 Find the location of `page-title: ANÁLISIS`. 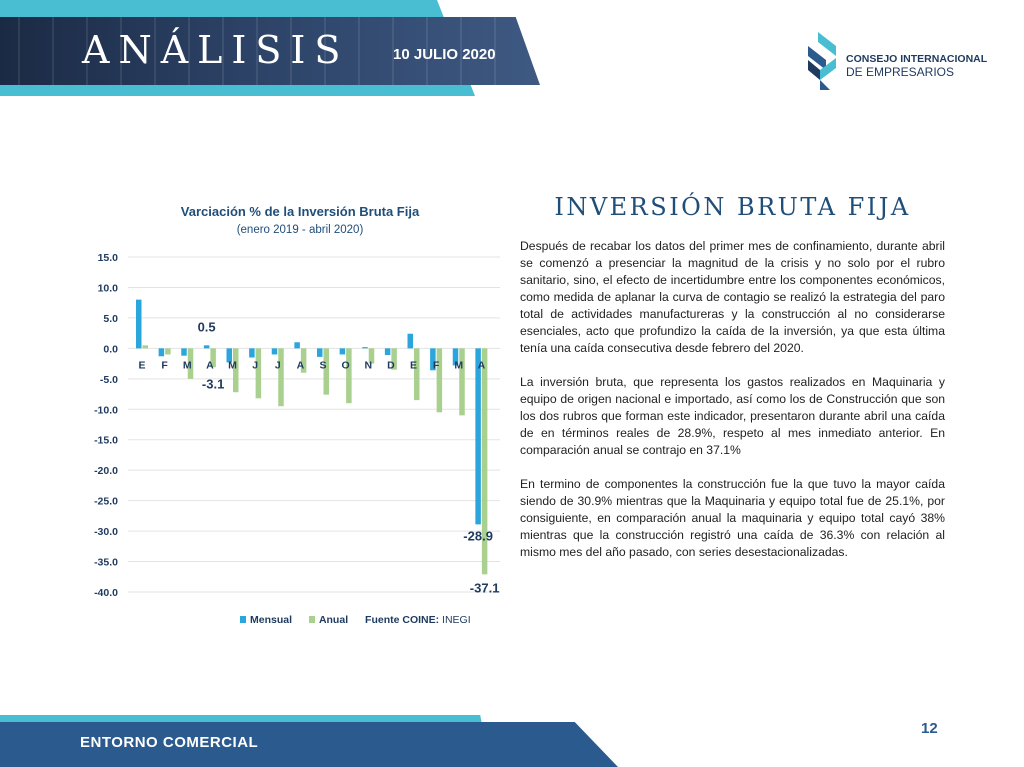

page-title: ANÁLISIS is located at coordinates (216, 50).